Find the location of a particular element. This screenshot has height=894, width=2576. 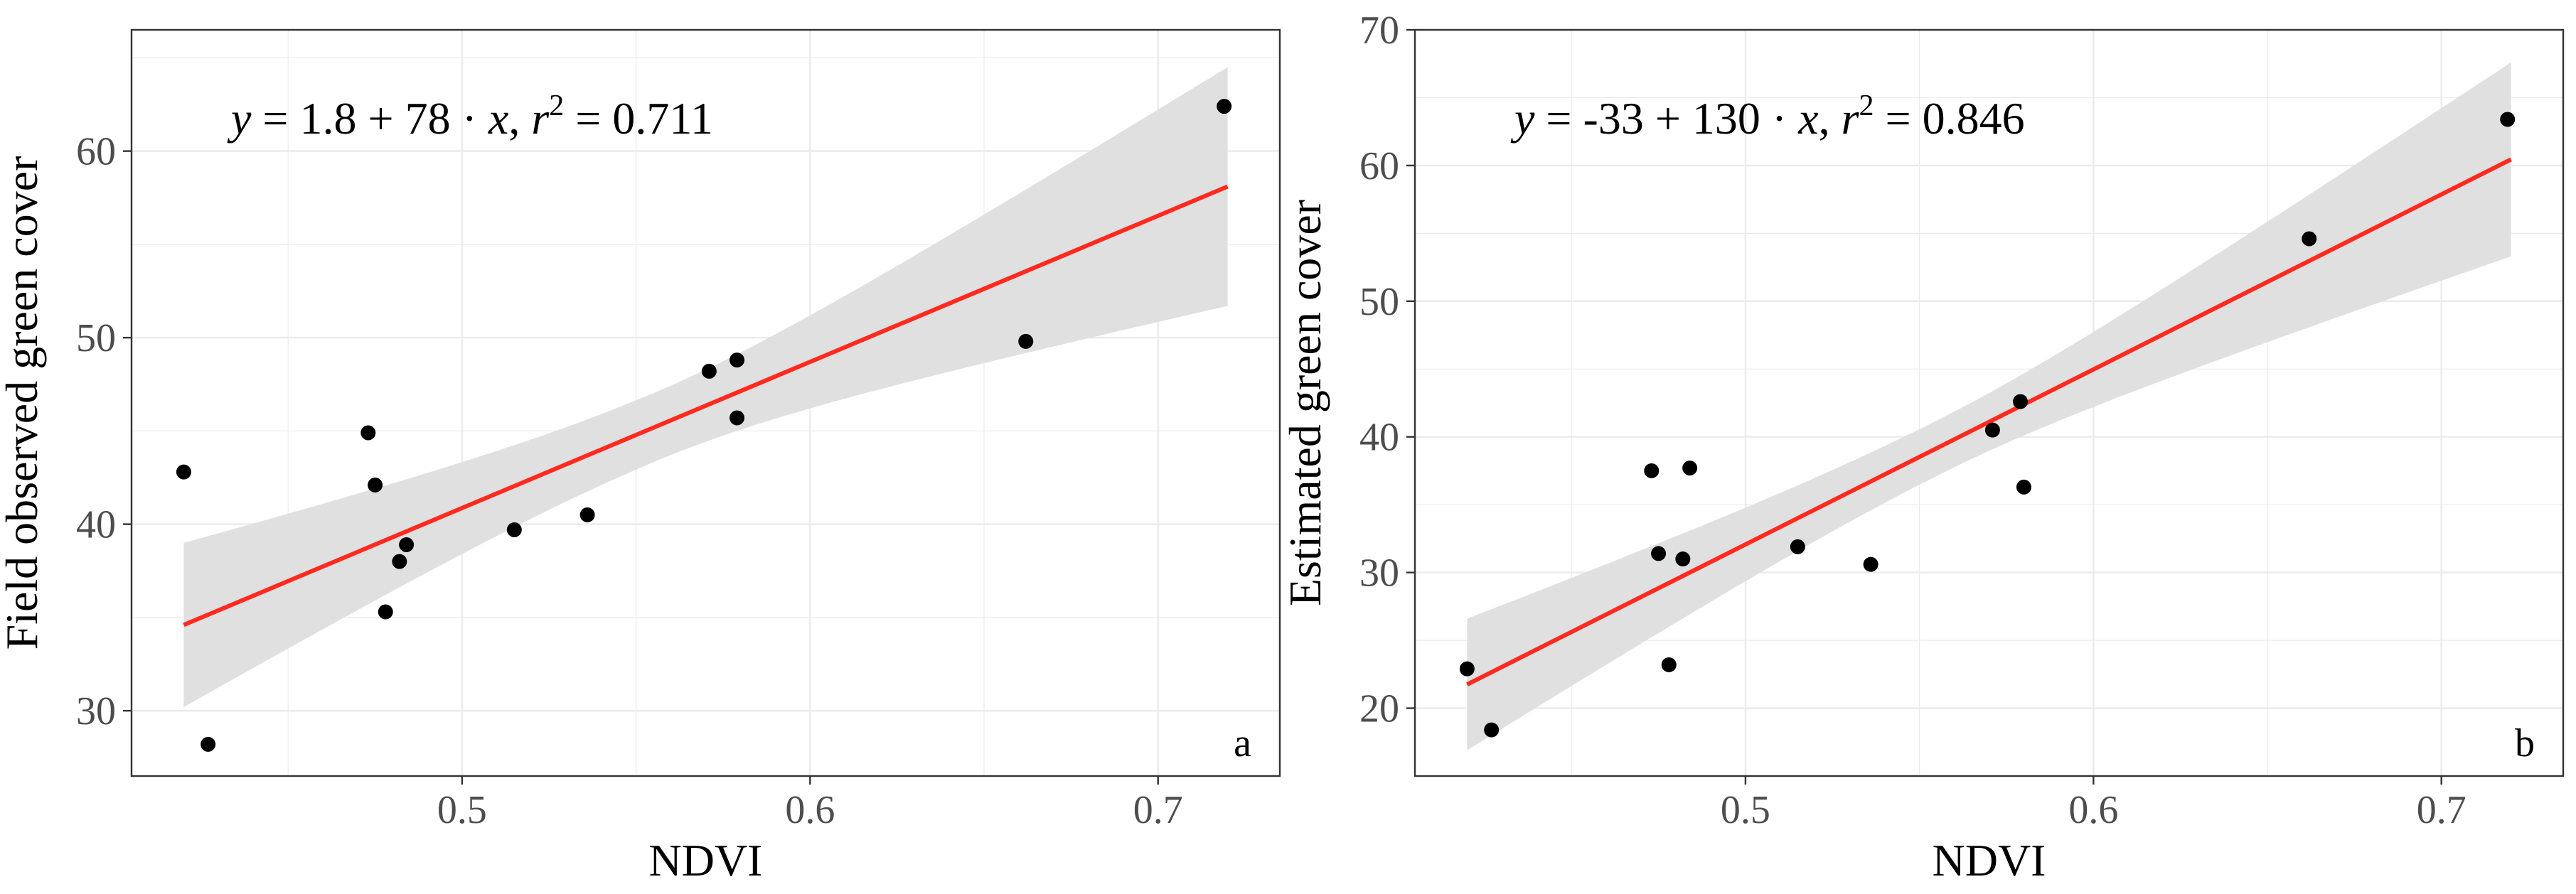

equation-suffix: = 0.711 is located at coordinates (638, 118).